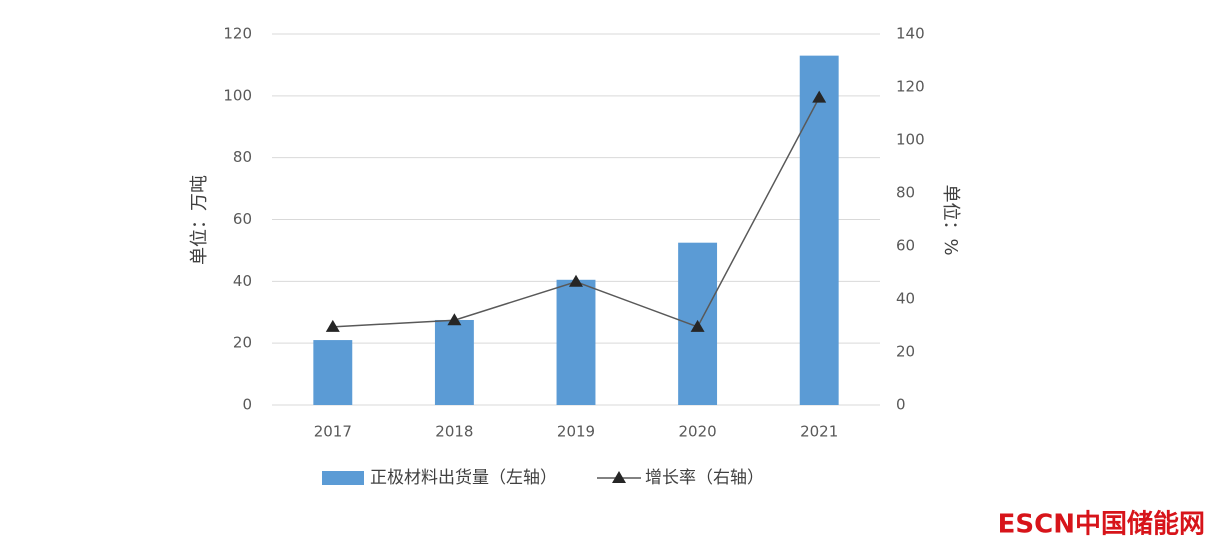 This screenshot has height=554, width=1229. What do you see at coordinates (237, 34) in the screenshot?
I see `y-tick-label: 120` at bounding box center [237, 34].